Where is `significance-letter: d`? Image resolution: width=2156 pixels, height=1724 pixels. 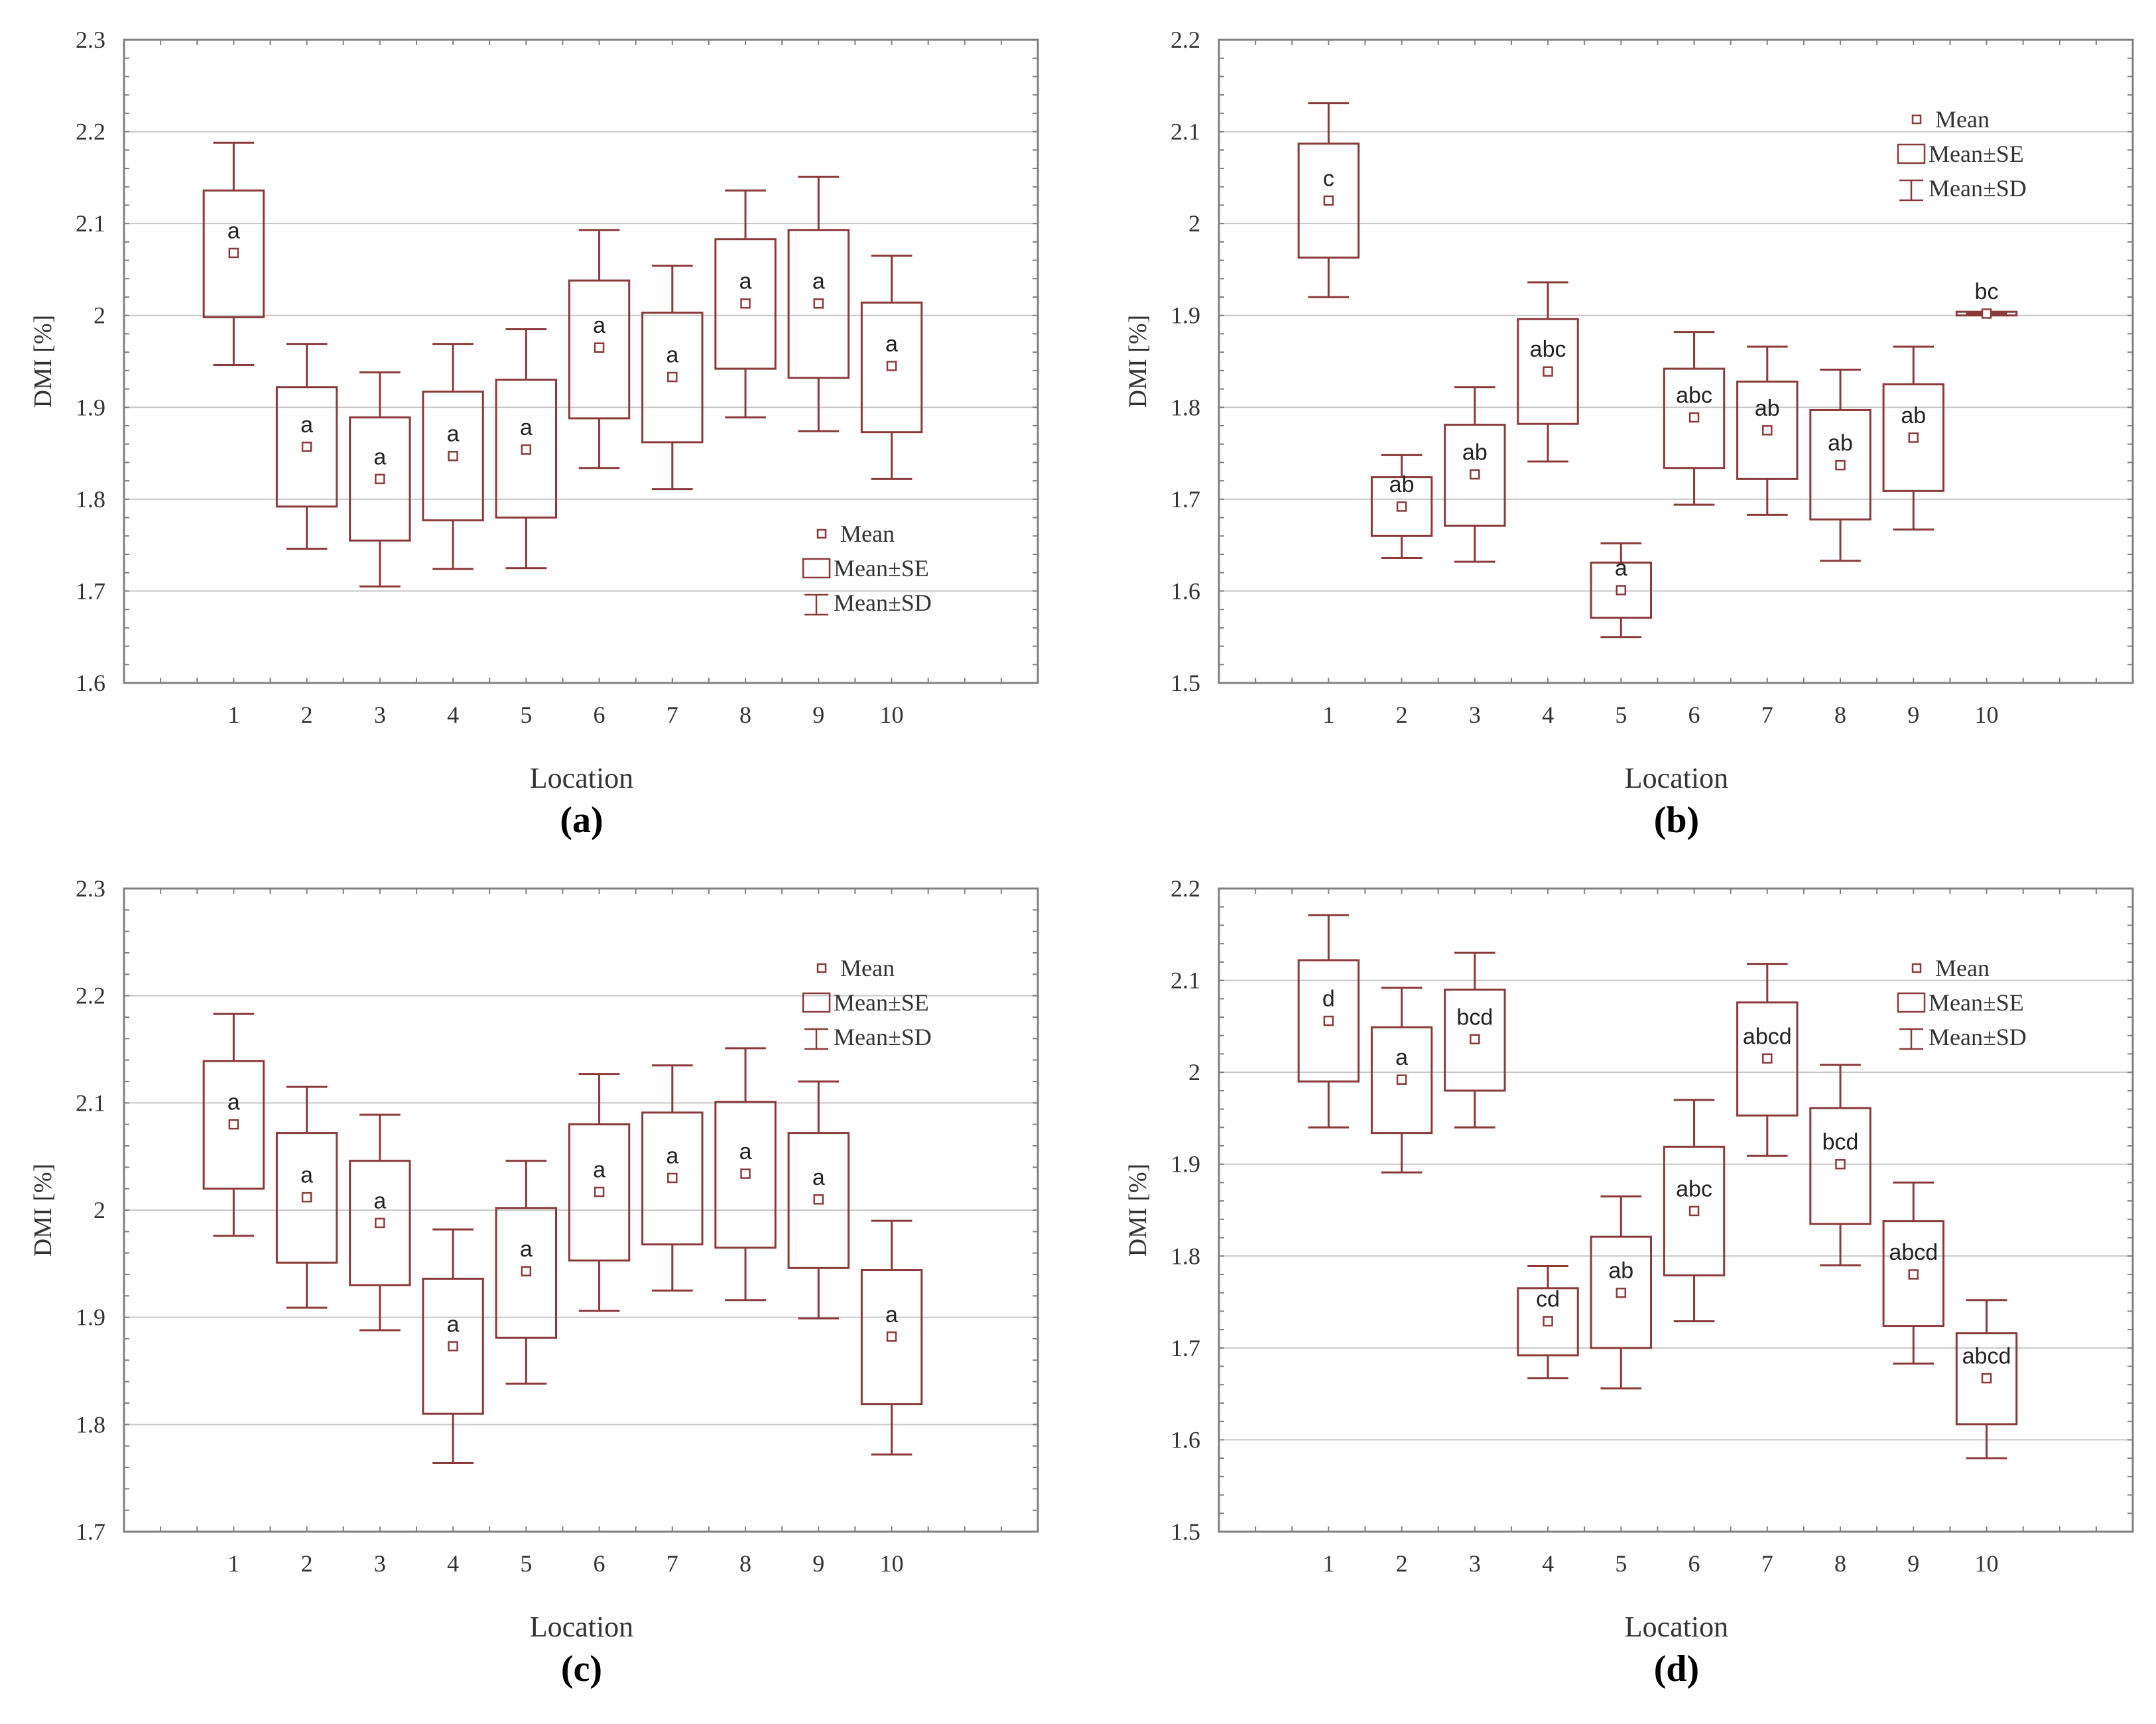 significance-letter: d is located at coordinates (1328, 999).